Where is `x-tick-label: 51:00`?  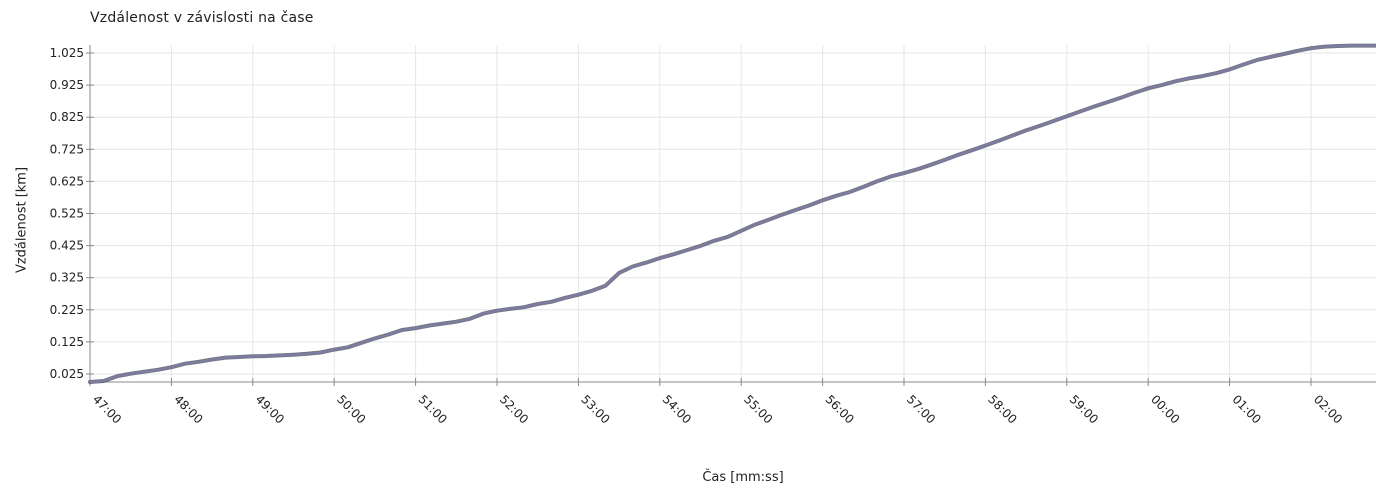
x-tick-label: 51:00 is located at coordinates (432, 409).